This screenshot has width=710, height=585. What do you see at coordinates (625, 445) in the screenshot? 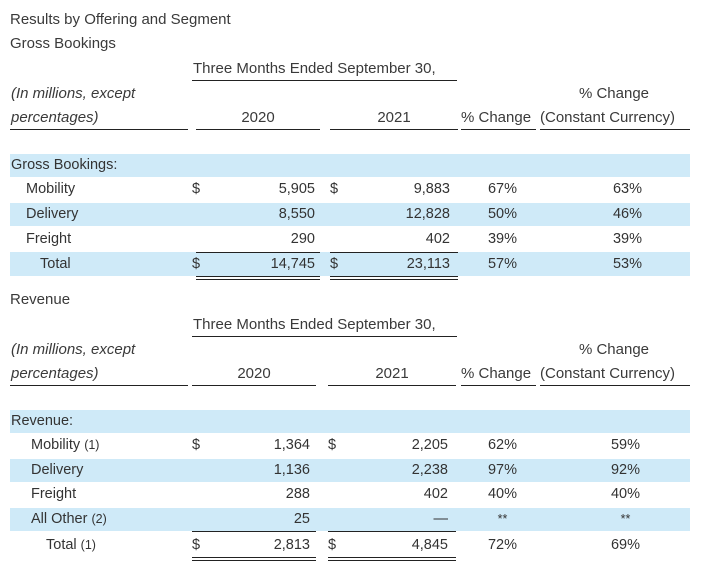
I see `revenue-row-cc: 59%` at bounding box center [625, 445].